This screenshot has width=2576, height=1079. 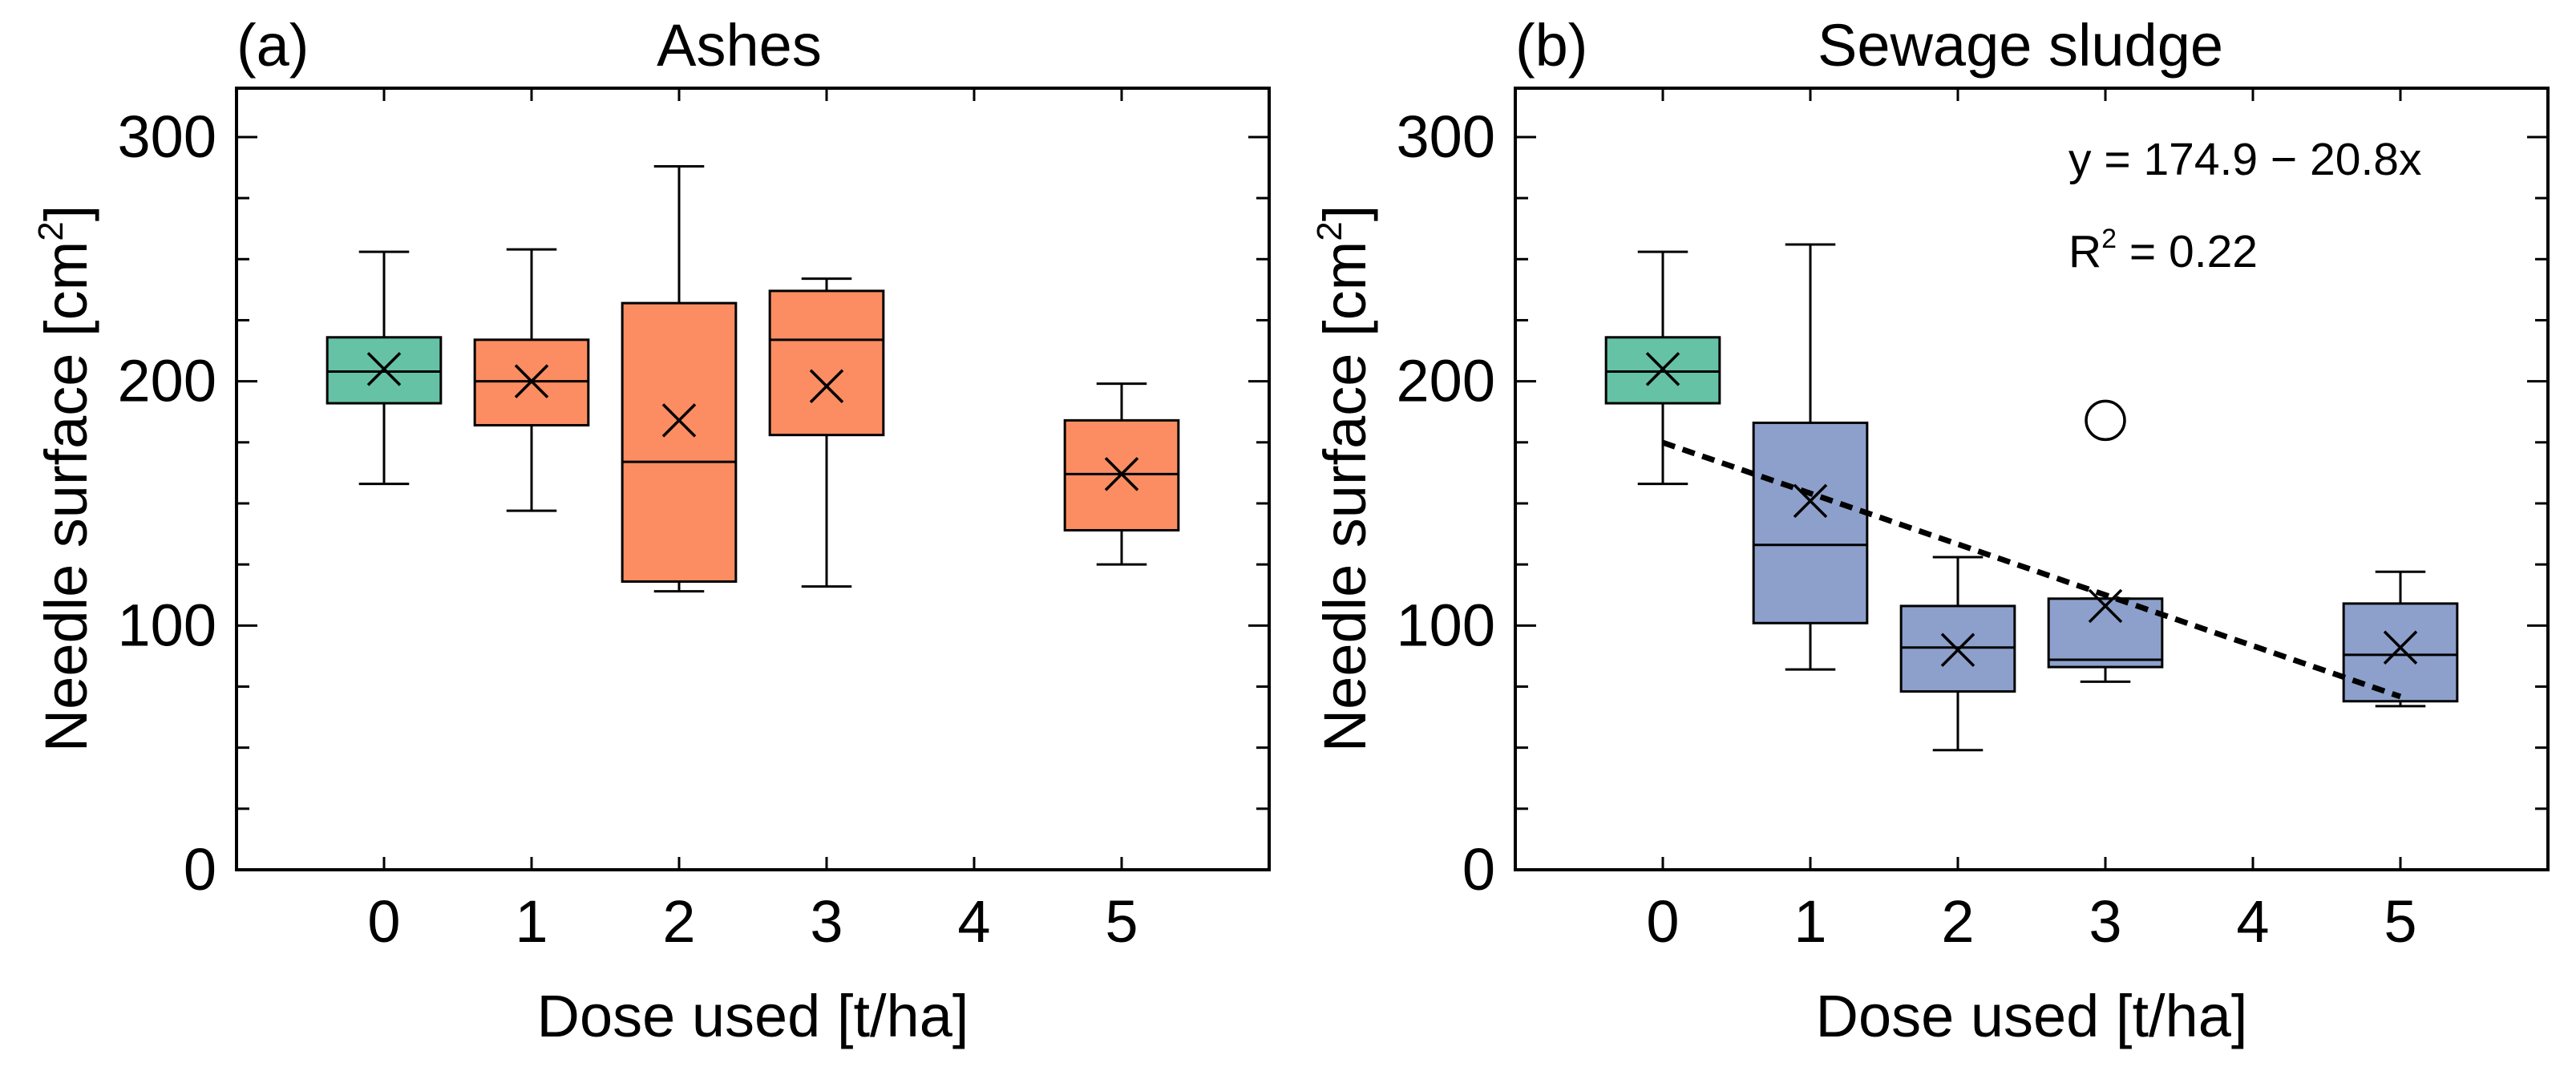 I want to click on regression-equation: y = 174.9 − 20.8x, so click(x=2245, y=159).